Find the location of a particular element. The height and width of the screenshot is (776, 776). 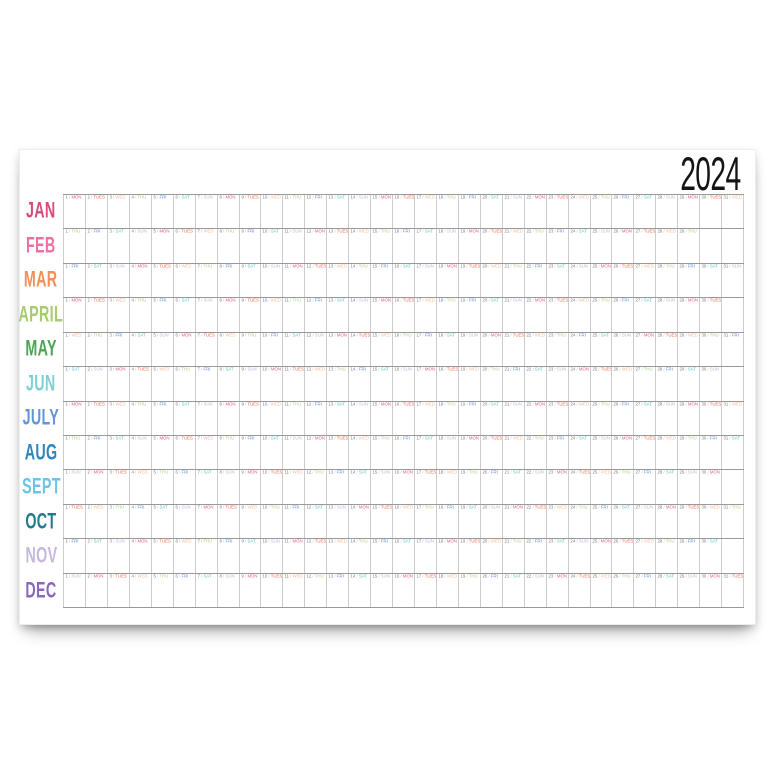

day-cell: 7 / MON is located at coordinates (207, 521).